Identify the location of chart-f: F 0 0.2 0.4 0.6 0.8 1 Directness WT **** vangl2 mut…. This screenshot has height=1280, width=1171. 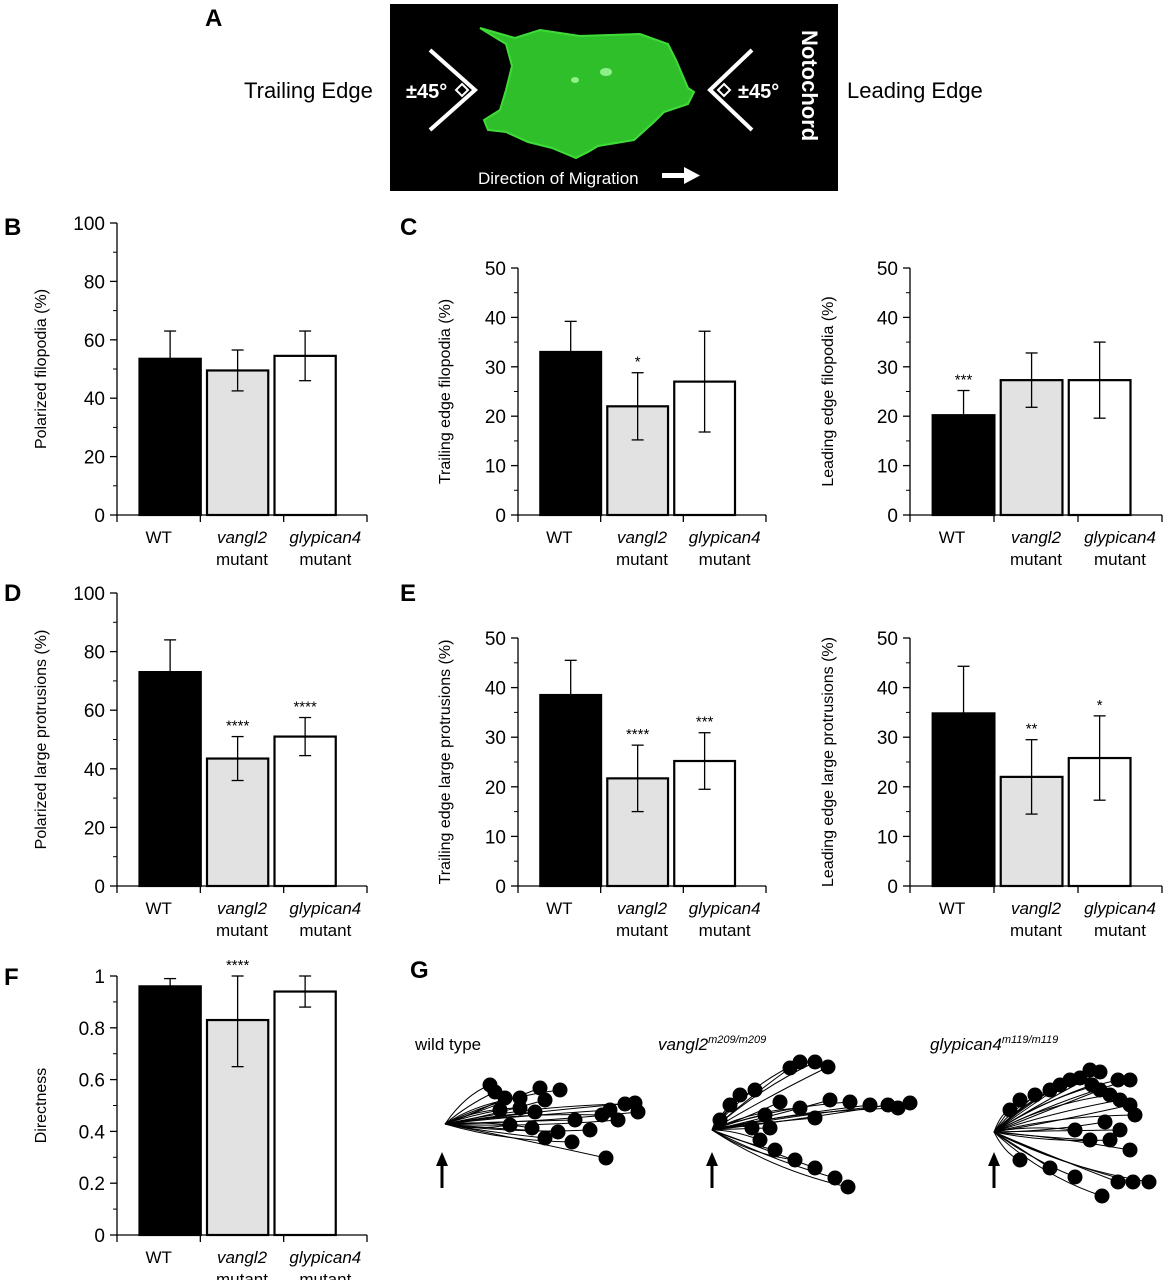
(186, 1118).